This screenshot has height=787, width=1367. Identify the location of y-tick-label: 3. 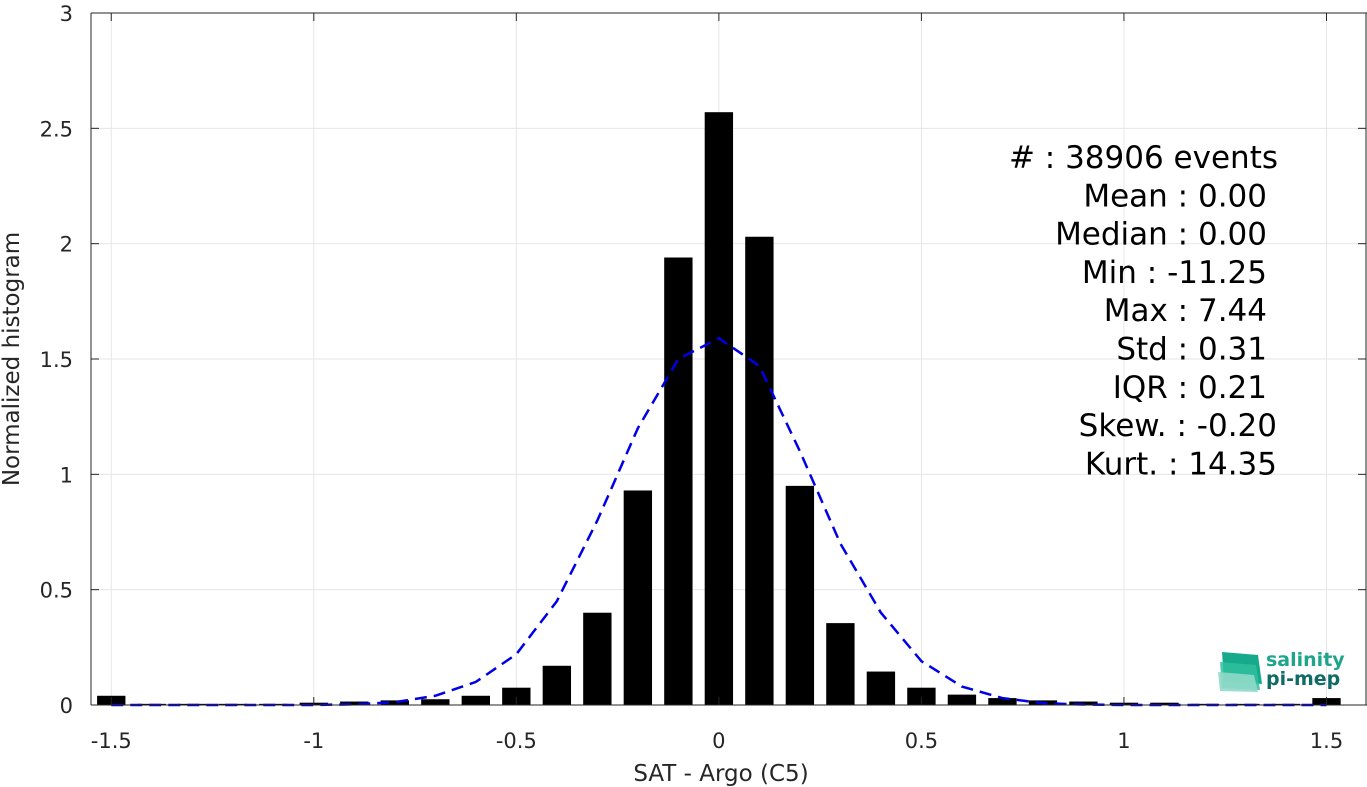
(66, 14).